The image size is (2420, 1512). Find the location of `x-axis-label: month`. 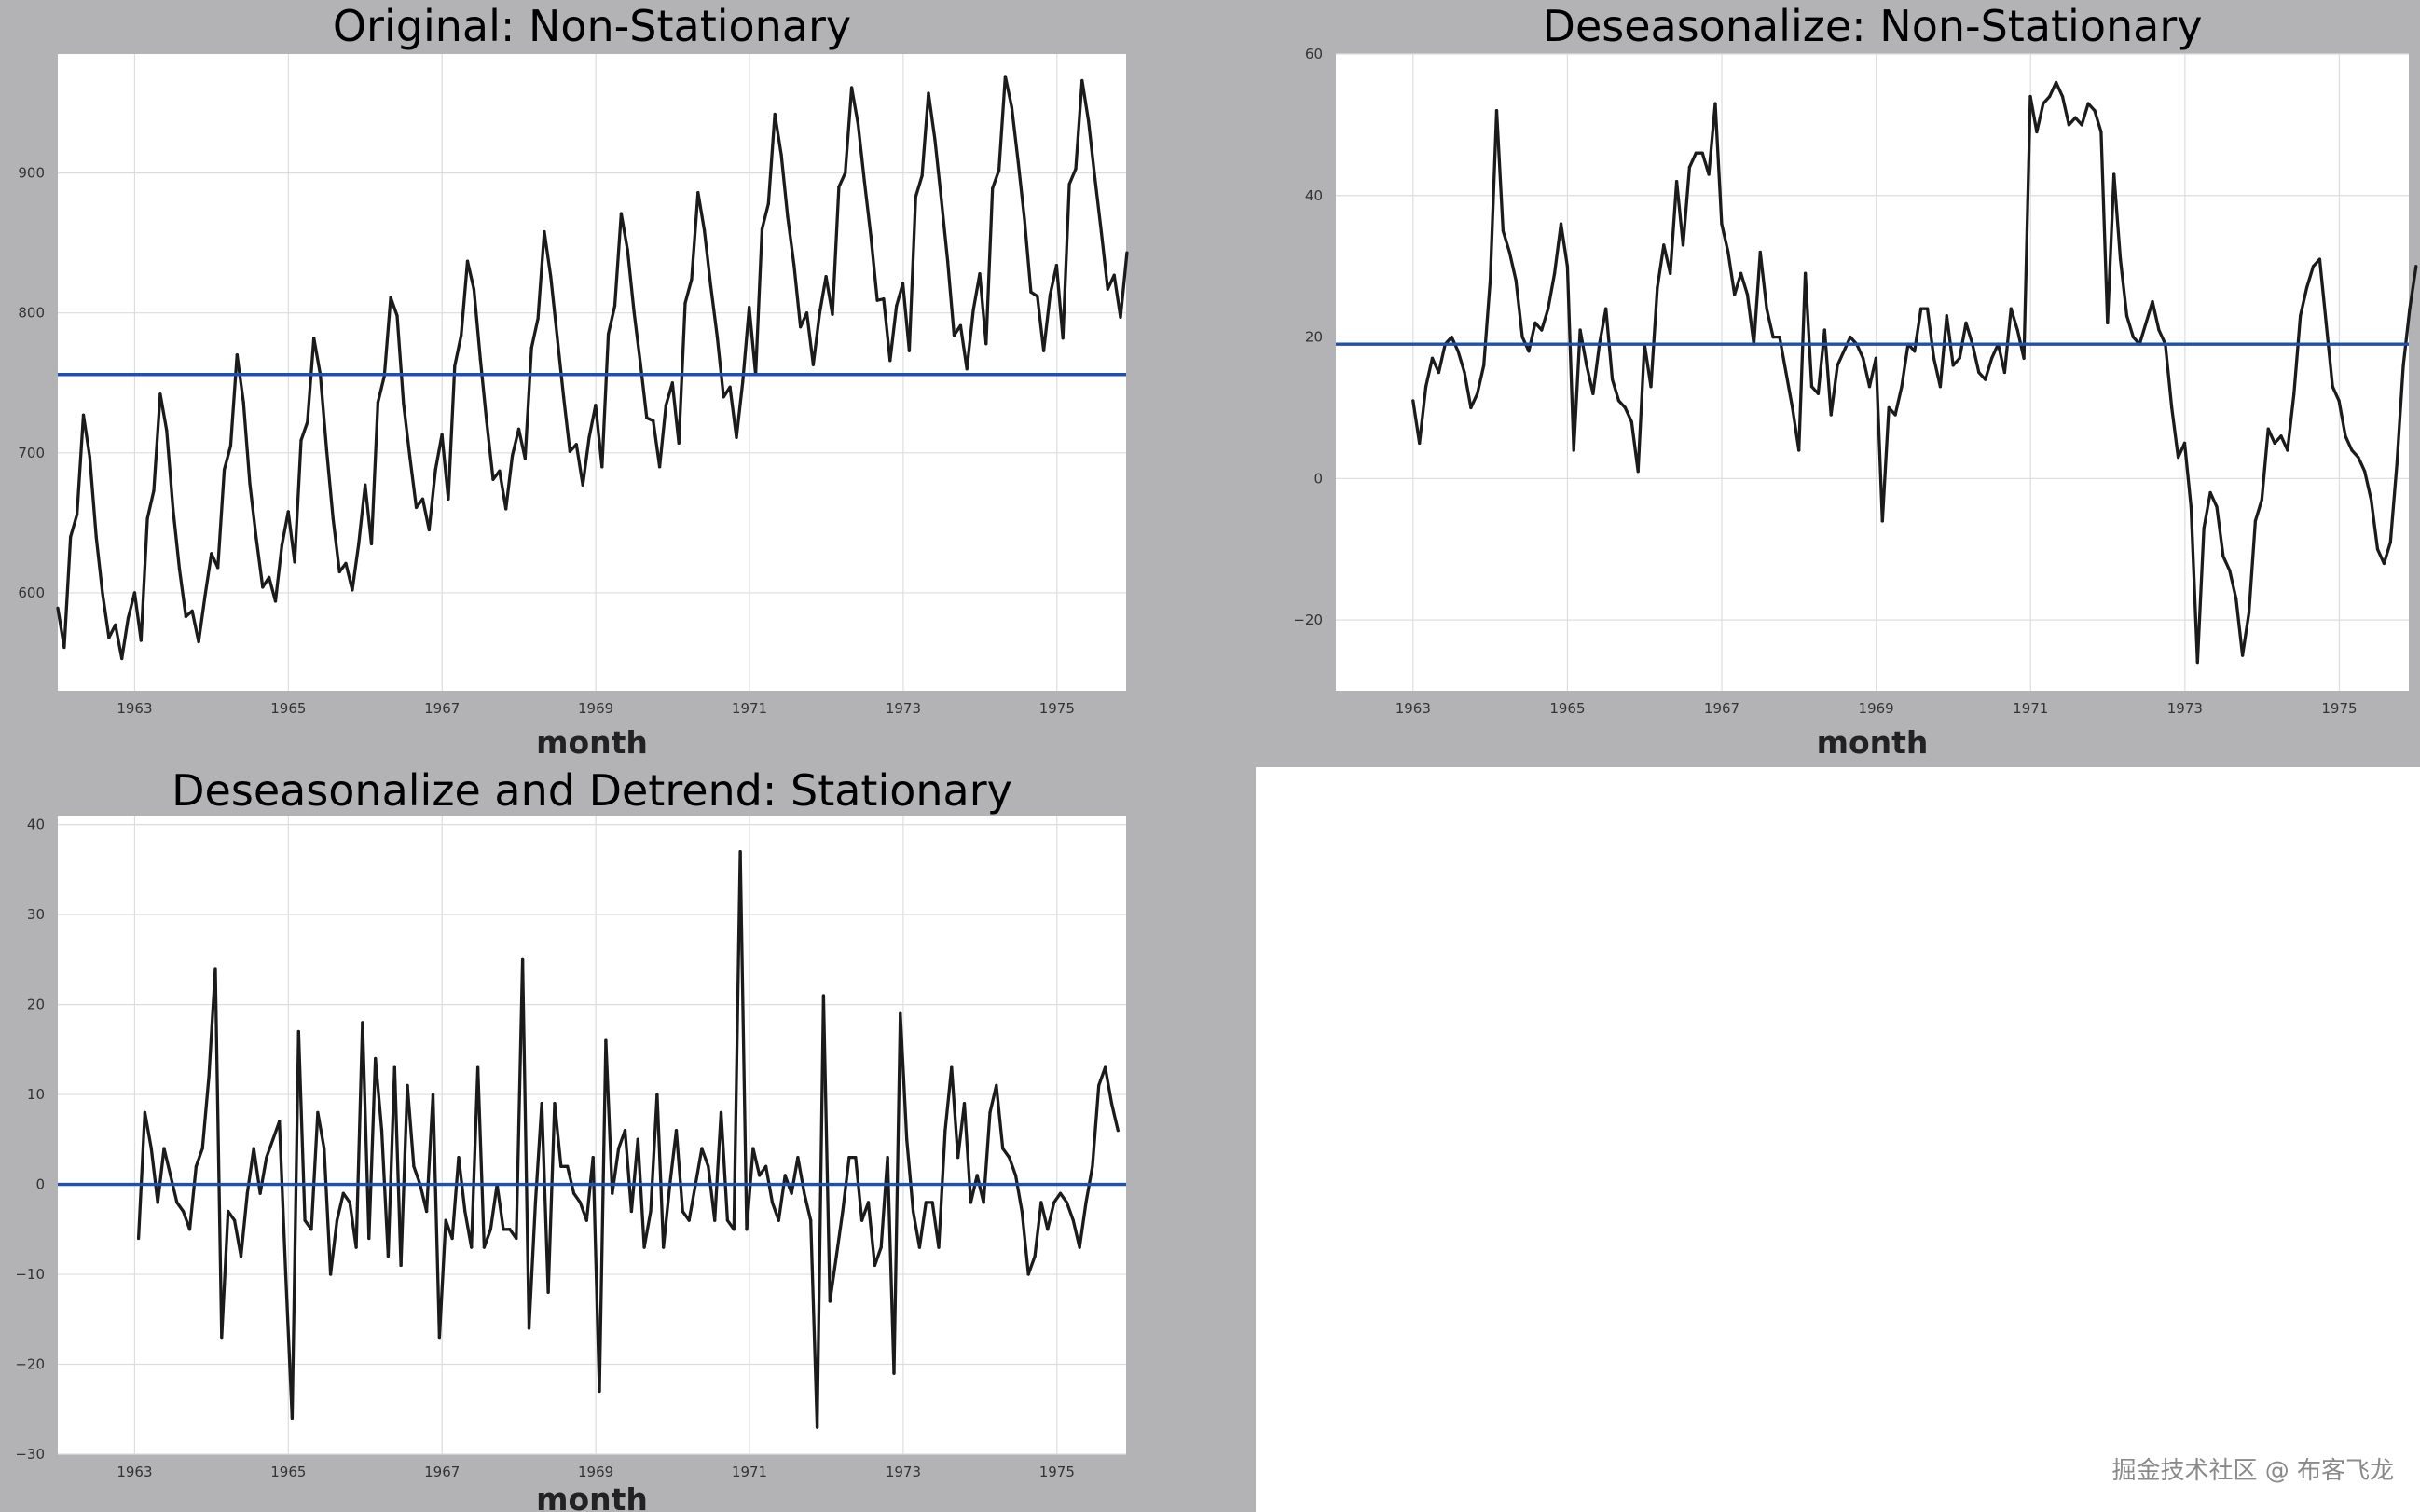

x-axis-label: month is located at coordinates (592, 1496).